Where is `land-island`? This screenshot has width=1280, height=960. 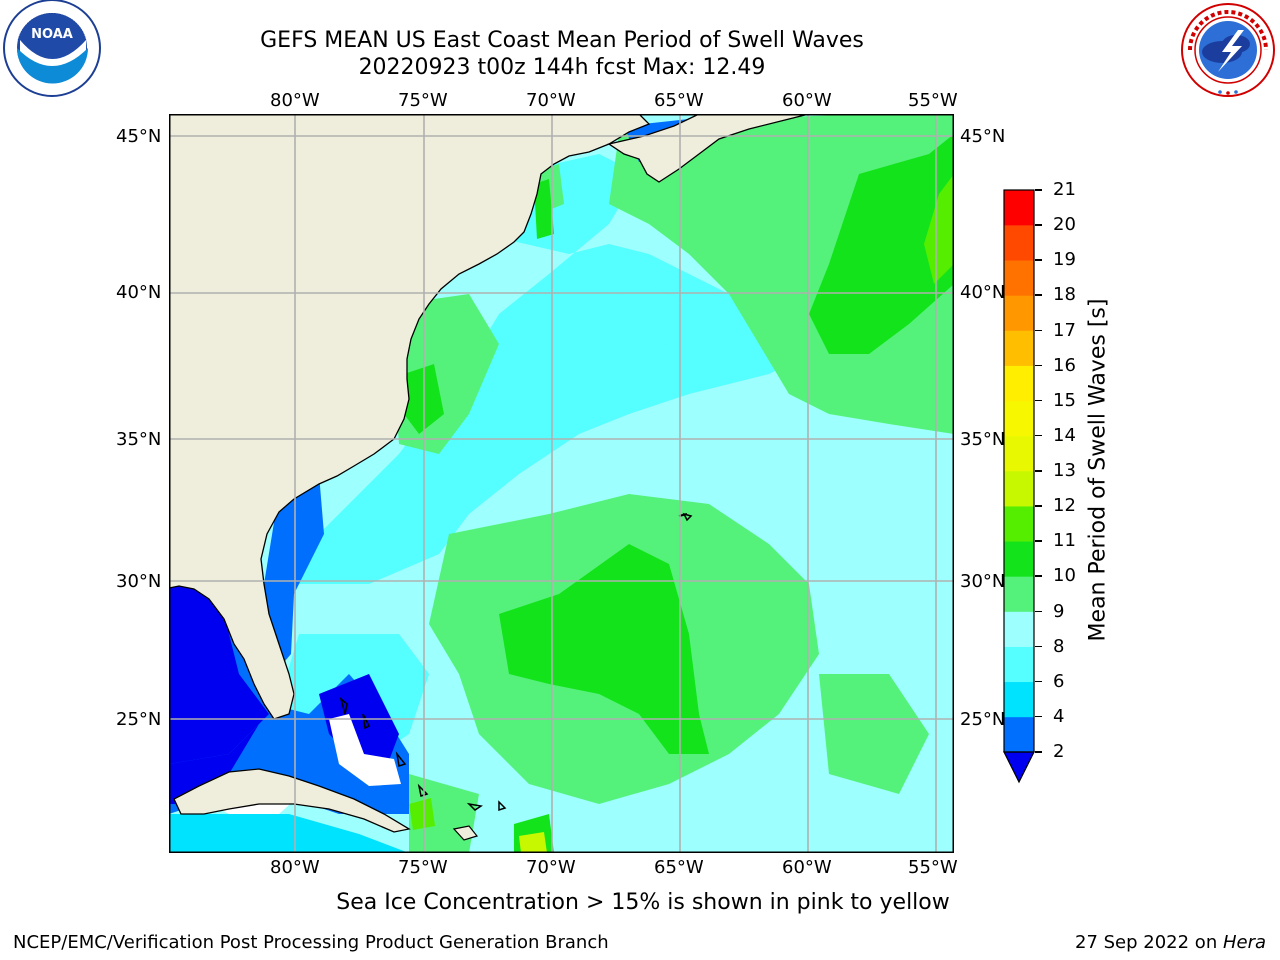 land-island is located at coordinates (465, 833).